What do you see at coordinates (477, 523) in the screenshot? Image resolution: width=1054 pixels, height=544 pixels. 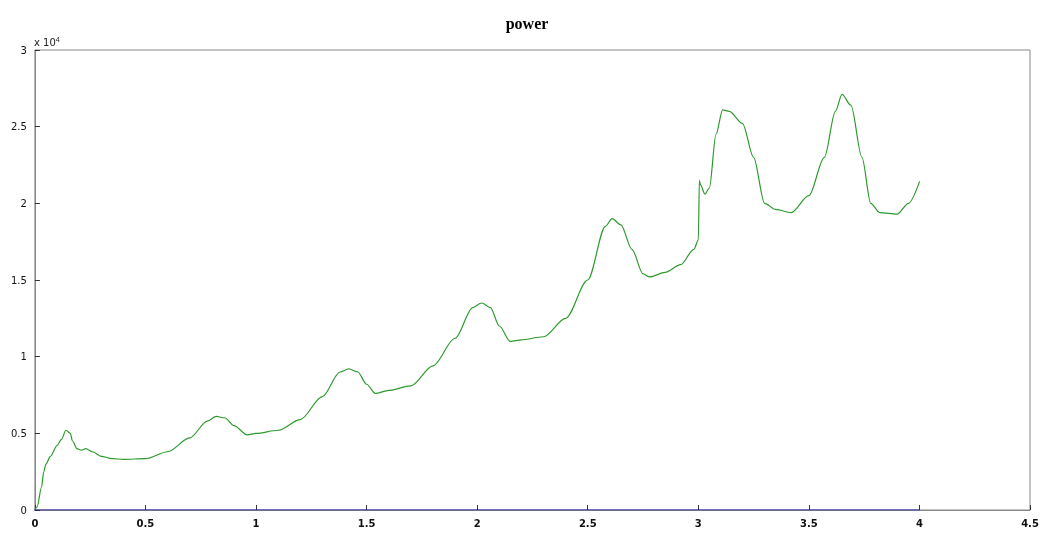 I see `x-tick-label: 2` at bounding box center [477, 523].